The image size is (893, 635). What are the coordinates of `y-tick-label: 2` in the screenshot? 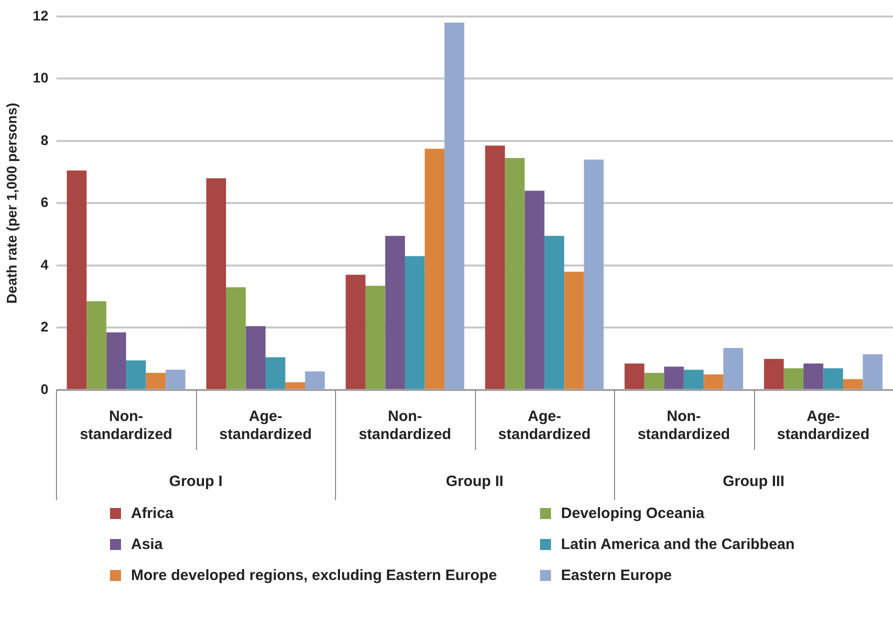 It's located at (44, 326).